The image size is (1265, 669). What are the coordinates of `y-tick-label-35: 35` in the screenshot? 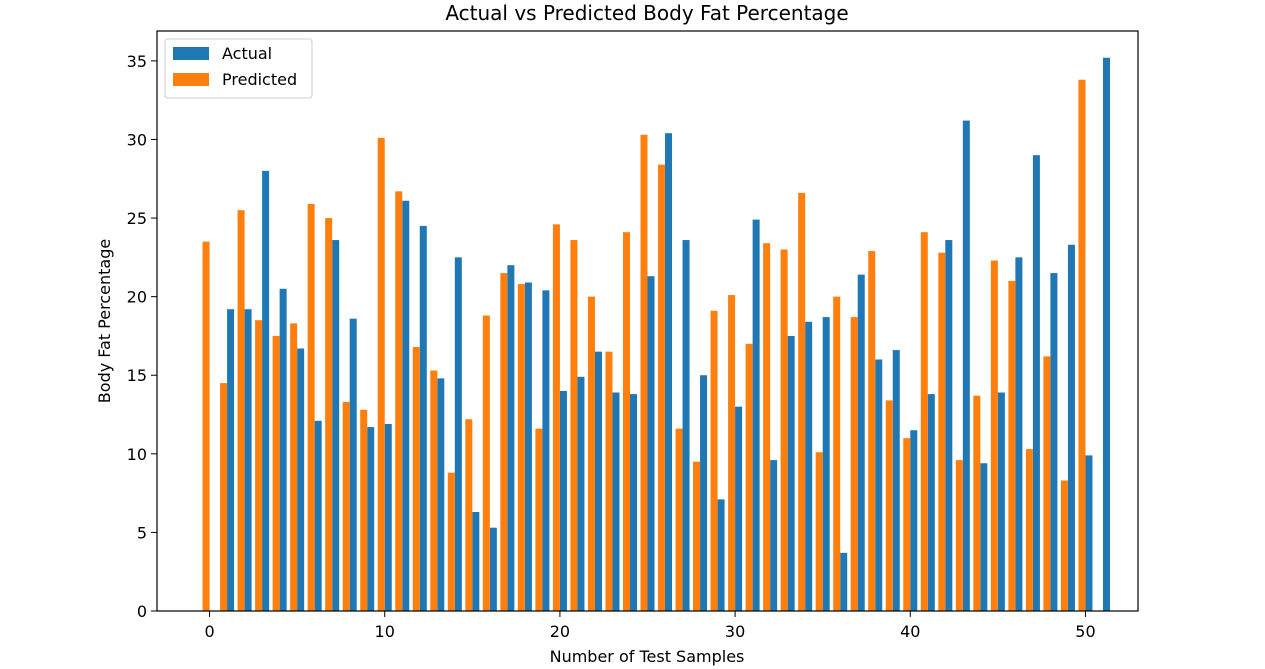 It's located at (137, 61).